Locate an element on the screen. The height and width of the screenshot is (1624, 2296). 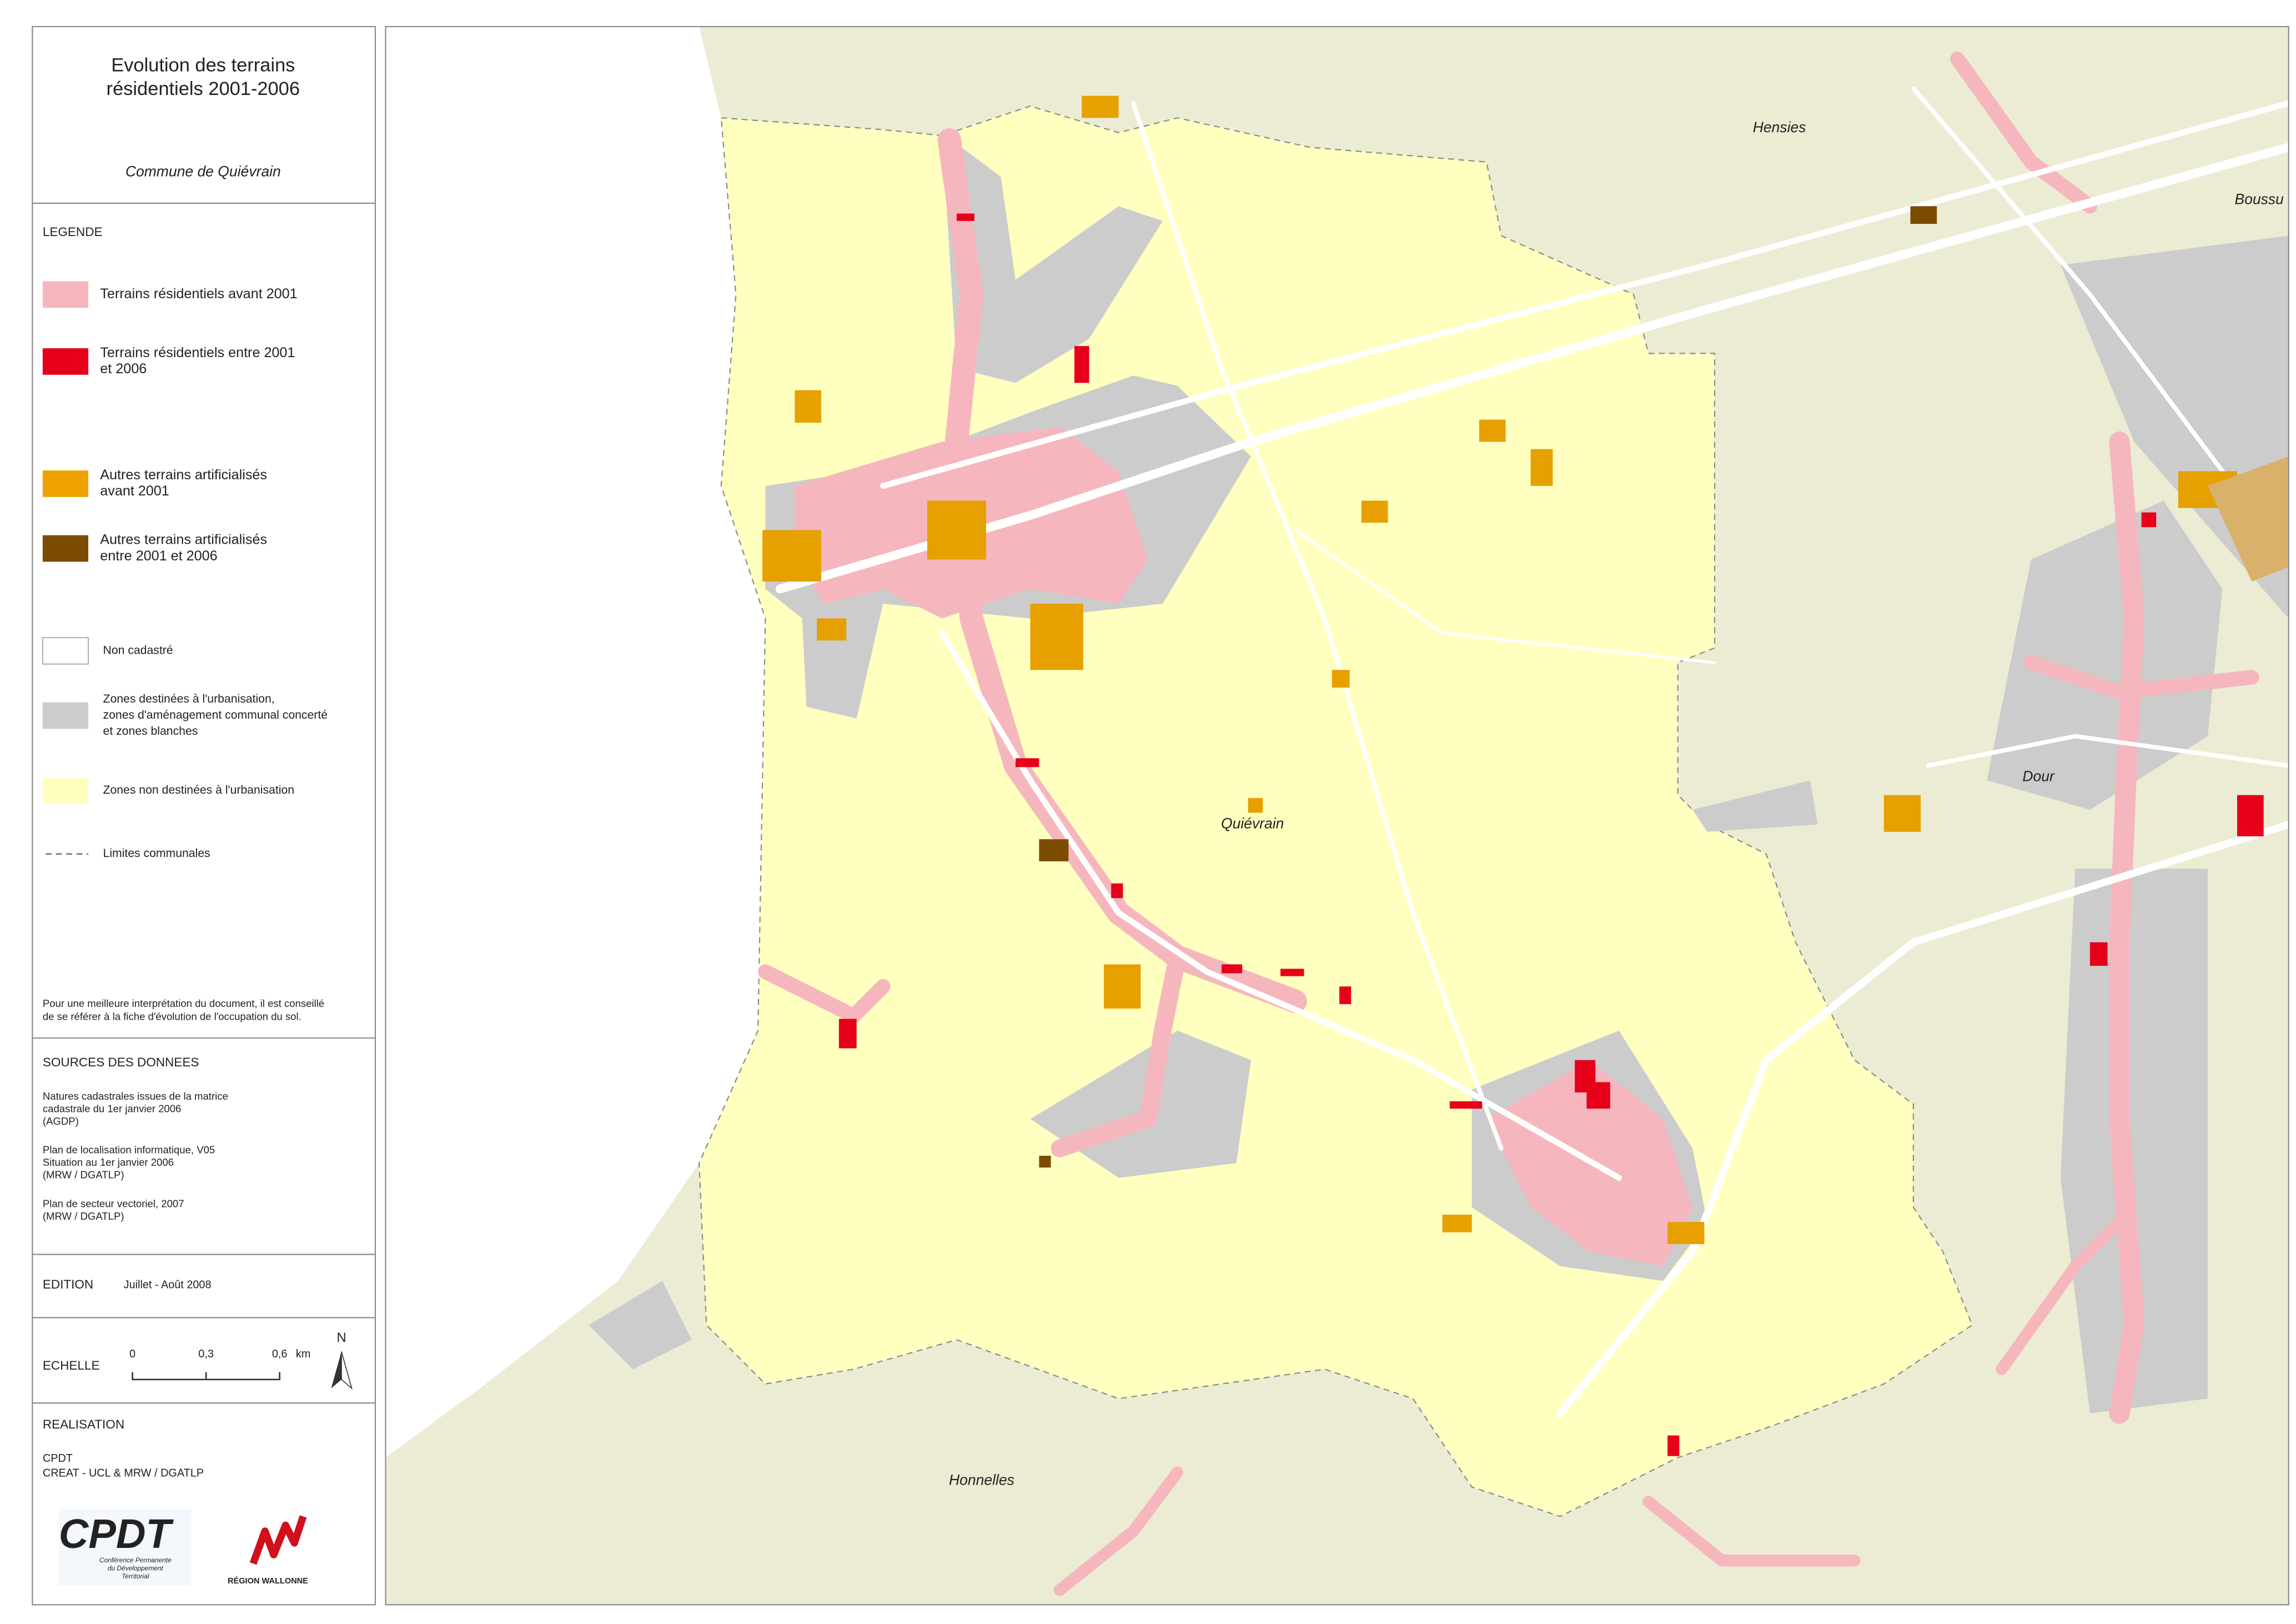
cpdt-caption: du Développement is located at coordinates (136, 1568).